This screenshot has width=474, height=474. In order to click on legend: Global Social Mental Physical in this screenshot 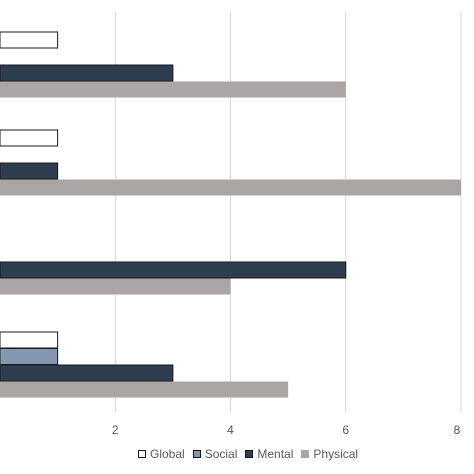, I will do `click(252, 454)`.